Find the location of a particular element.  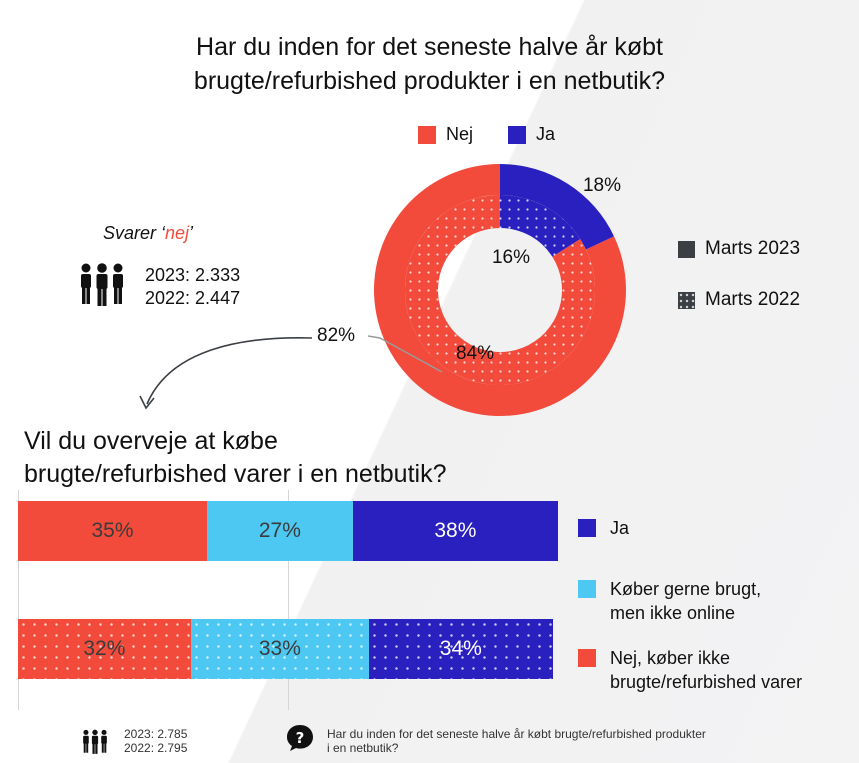

donut-label-nej-2022: 84% is located at coordinates (475, 353).